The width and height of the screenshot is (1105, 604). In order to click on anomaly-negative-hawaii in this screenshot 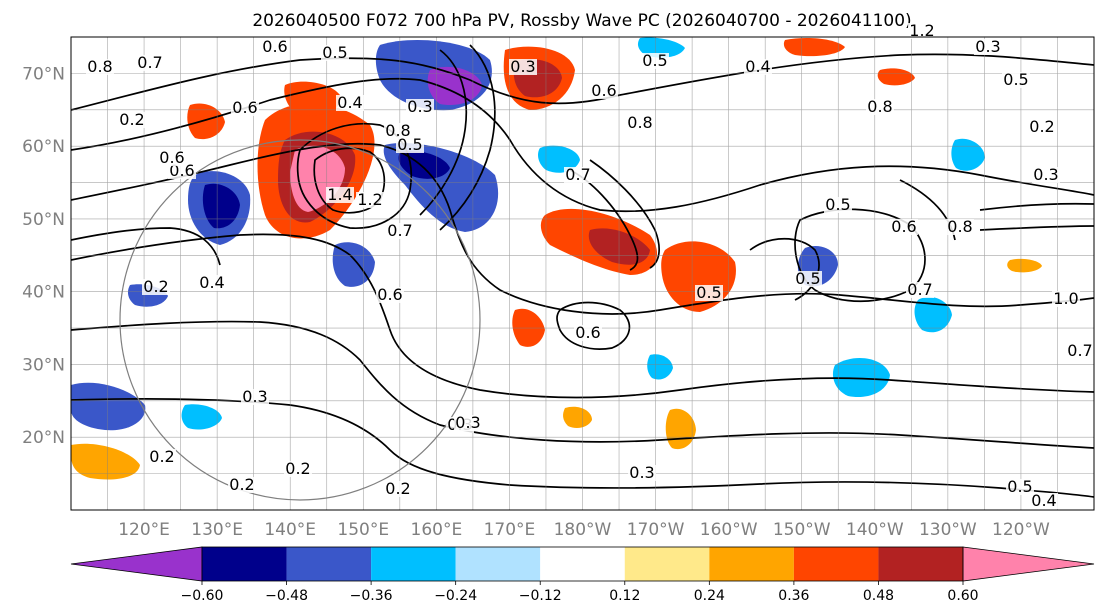, I will do `click(660, 367)`.